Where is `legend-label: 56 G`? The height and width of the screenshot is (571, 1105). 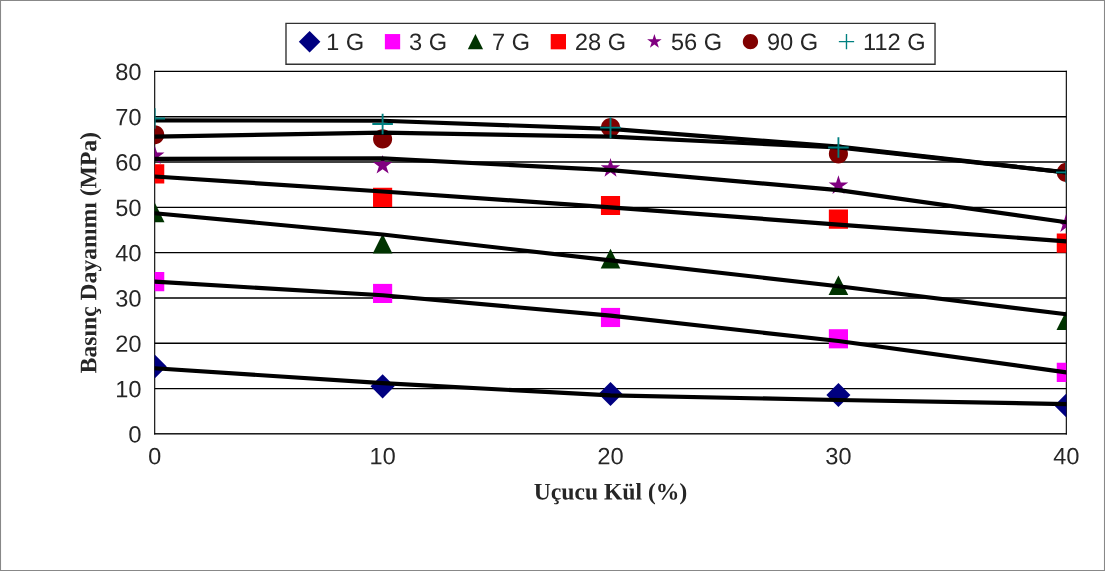
legend-label: 56 G is located at coordinates (696, 42).